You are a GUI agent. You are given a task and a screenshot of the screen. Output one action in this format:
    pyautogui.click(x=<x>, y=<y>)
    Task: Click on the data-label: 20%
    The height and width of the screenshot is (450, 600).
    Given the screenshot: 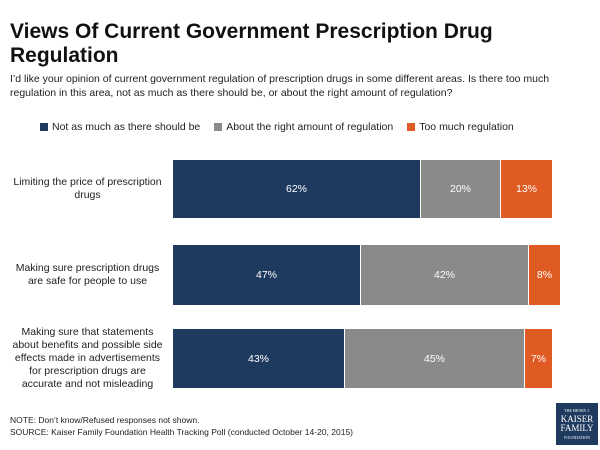 What is the action you would take?
    pyautogui.click(x=460, y=189)
    